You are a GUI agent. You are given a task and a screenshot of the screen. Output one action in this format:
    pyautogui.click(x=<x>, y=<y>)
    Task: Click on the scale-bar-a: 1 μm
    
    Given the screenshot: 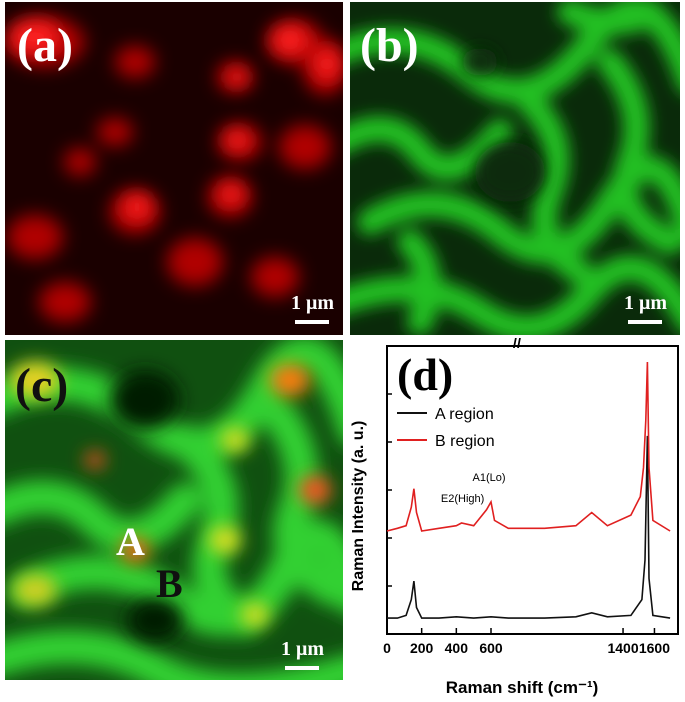 What is the action you would take?
    pyautogui.click(x=315, y=312)
    